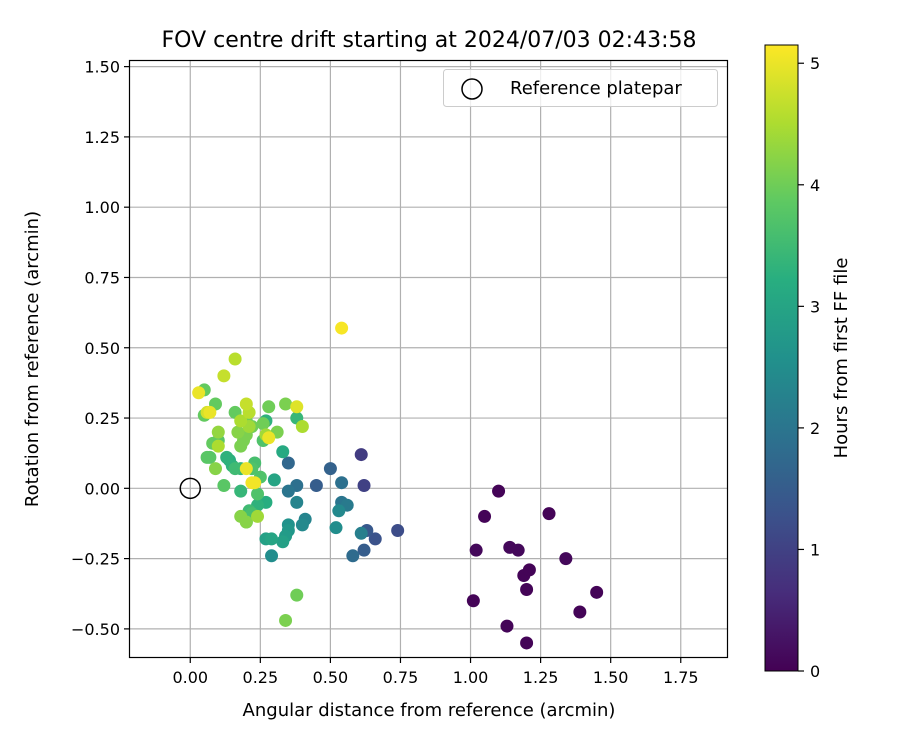 The height and width of the screenshot is (750, 900). I want to click on x-tick-label: 0.00, so click(190, 677).